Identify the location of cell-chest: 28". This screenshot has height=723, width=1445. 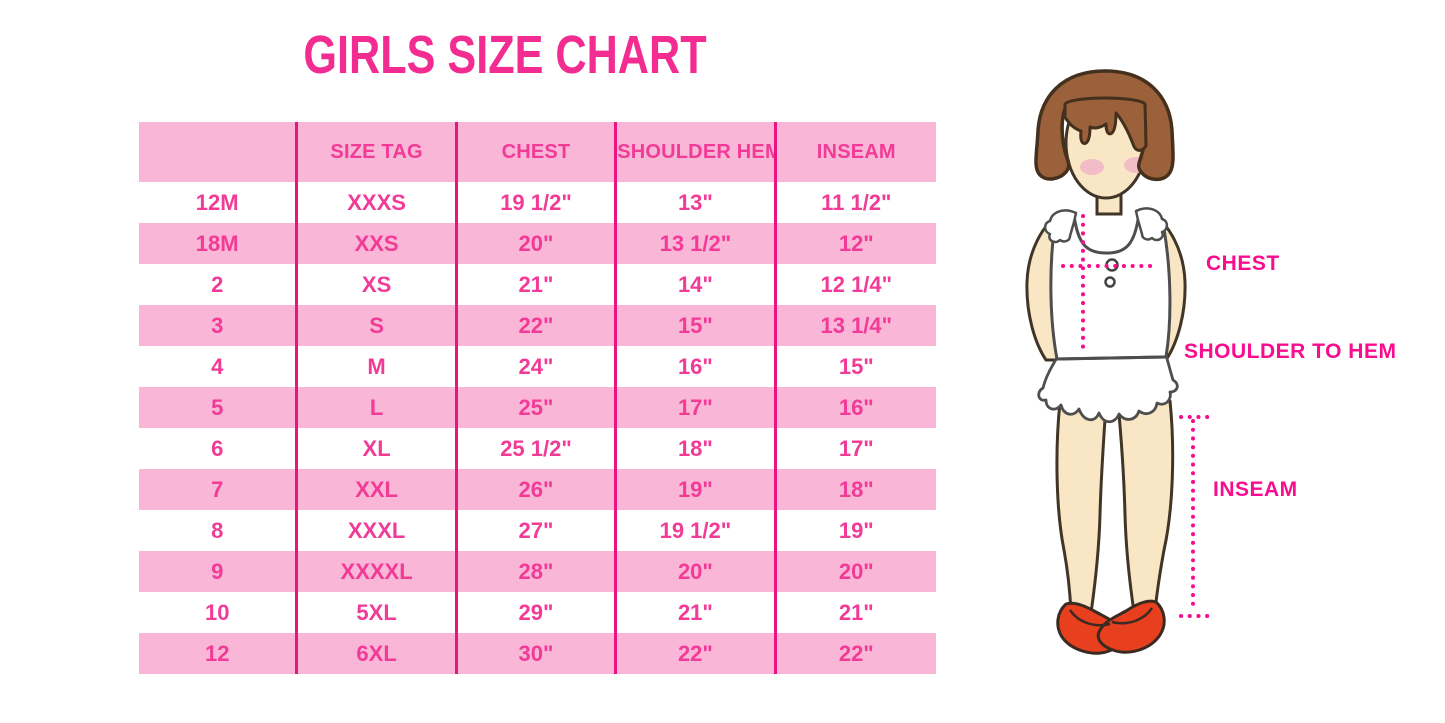
(538, 571).